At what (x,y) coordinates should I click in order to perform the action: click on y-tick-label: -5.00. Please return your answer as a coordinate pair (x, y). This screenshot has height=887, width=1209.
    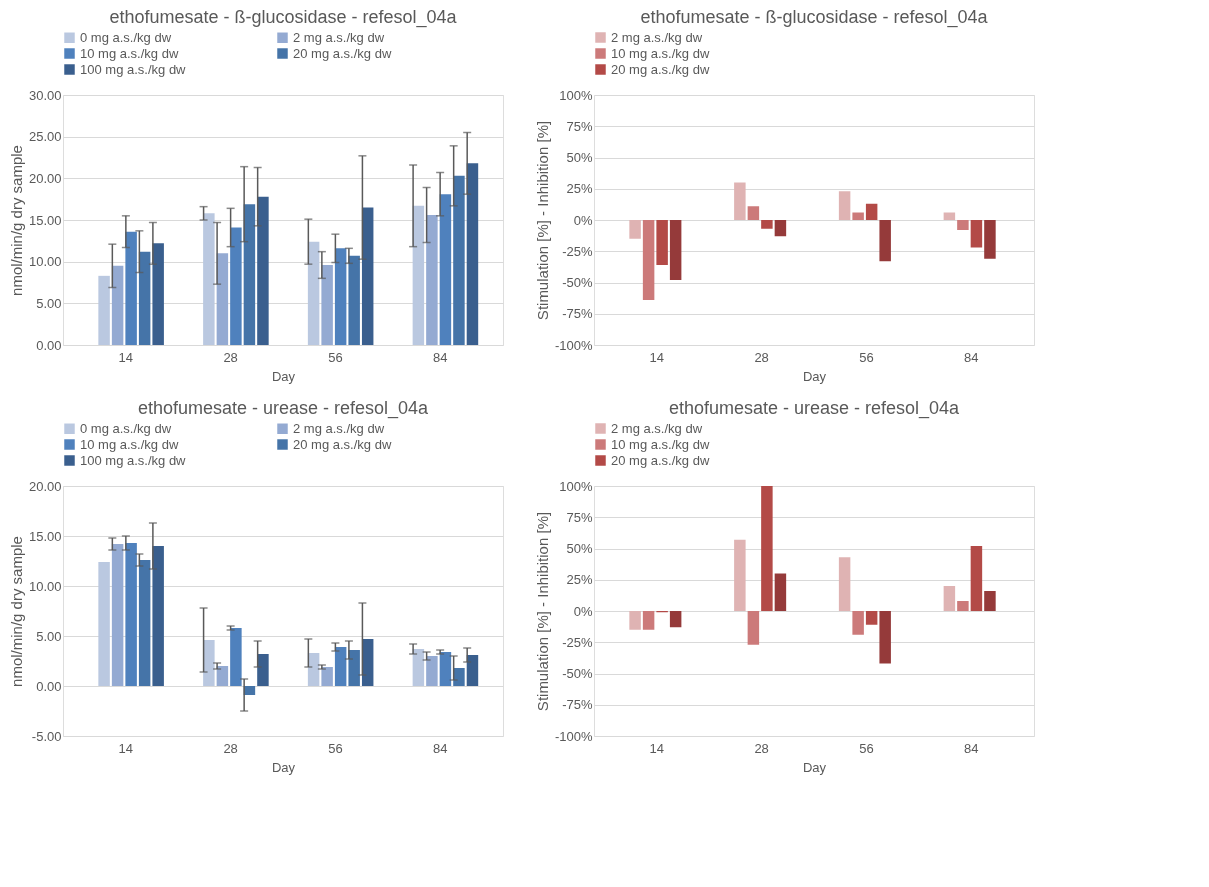
    Looking at the image, I should click on (46, 736).